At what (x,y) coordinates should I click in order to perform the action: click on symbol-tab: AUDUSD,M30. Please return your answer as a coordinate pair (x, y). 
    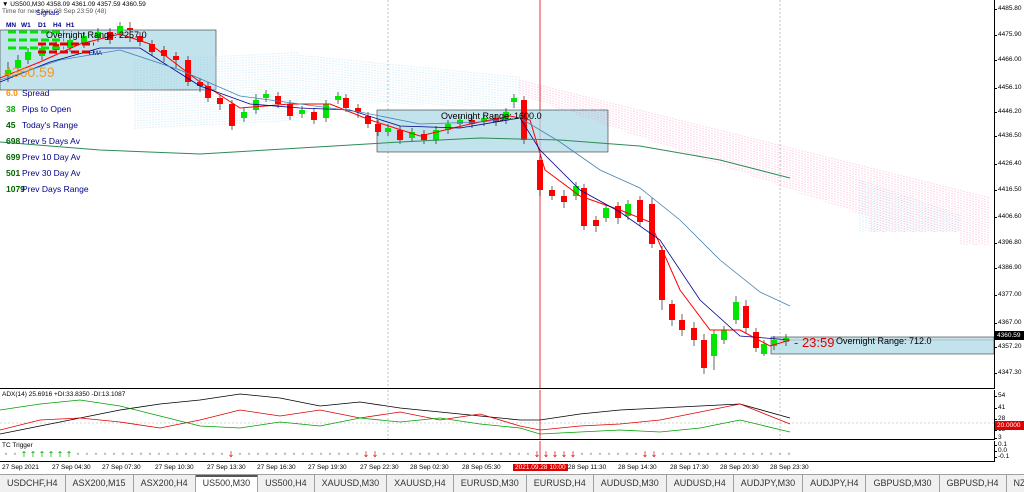
    Looking at the image, I should click on (630, 483).